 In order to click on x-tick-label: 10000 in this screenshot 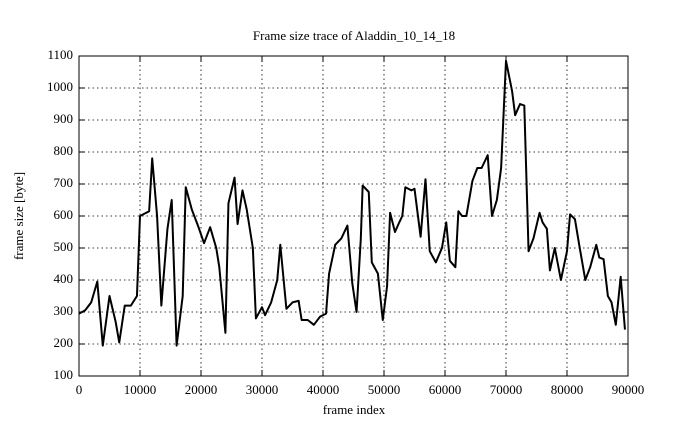, I will do `click(140, 389)`.